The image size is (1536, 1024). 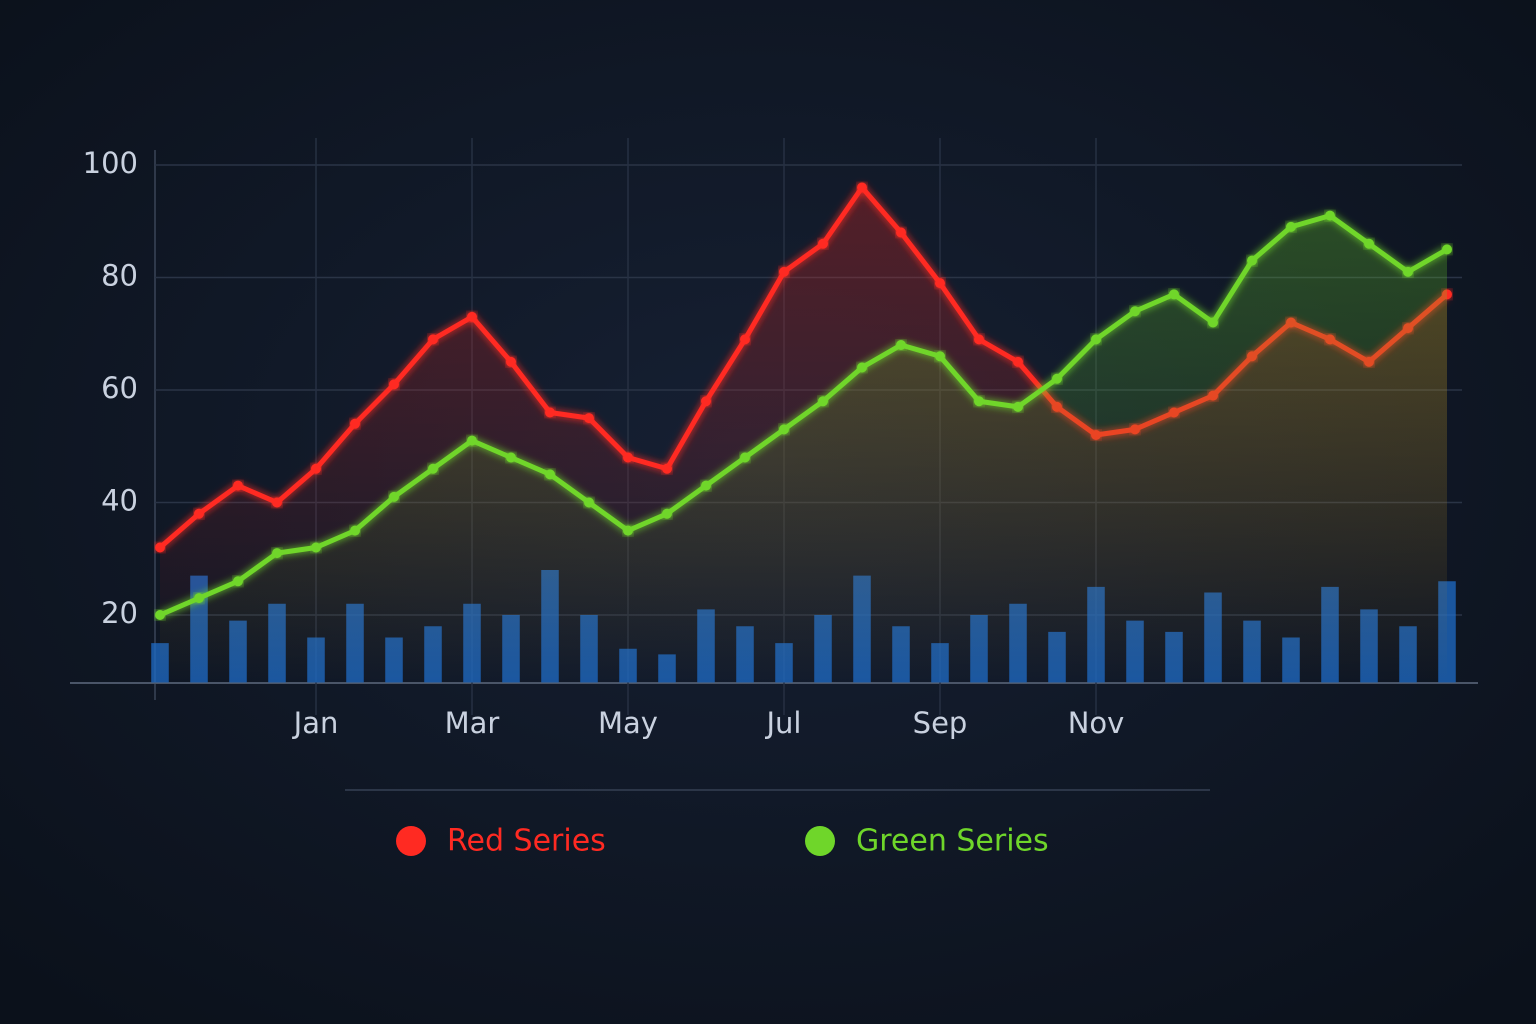 I want to click on x-tick-label: May, so click(x=628, y=723).